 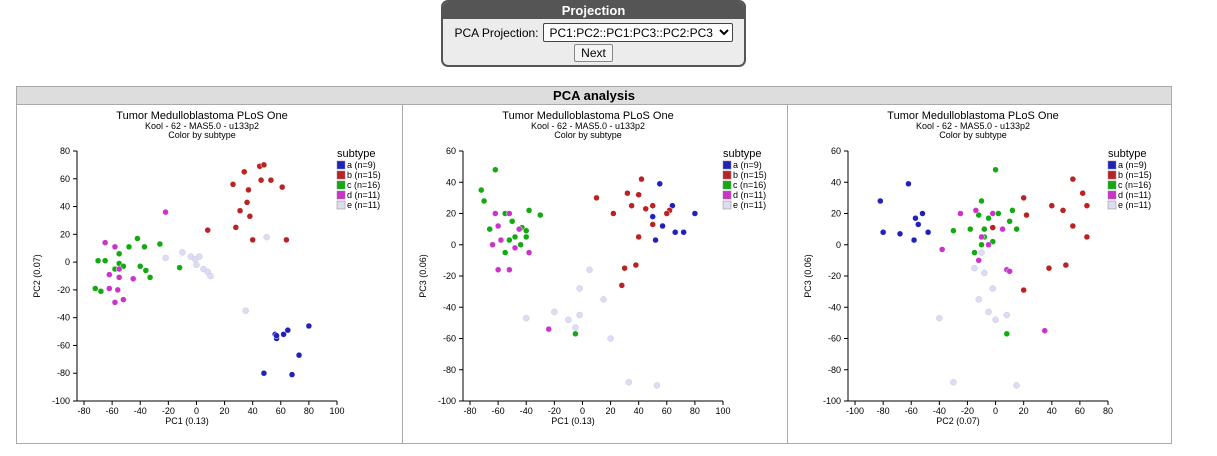 What do you see at coordinates (750, 175) in the screenshot?
I see `legend-label-b: b (n=15)` at bounding box center [750, 175].